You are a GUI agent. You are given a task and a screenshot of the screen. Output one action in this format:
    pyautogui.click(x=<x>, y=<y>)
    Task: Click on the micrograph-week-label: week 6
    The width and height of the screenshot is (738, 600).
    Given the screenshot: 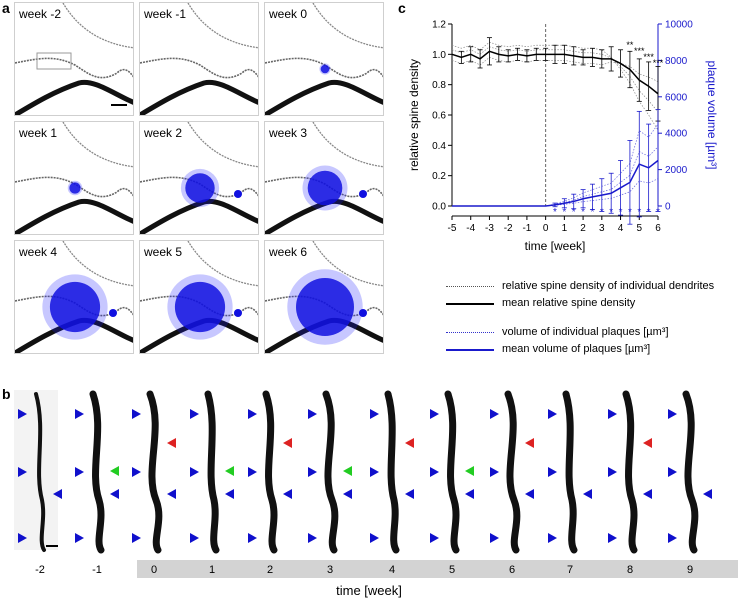 What is the action you would take?
    pyautogui.click(x=288, y=252)
    